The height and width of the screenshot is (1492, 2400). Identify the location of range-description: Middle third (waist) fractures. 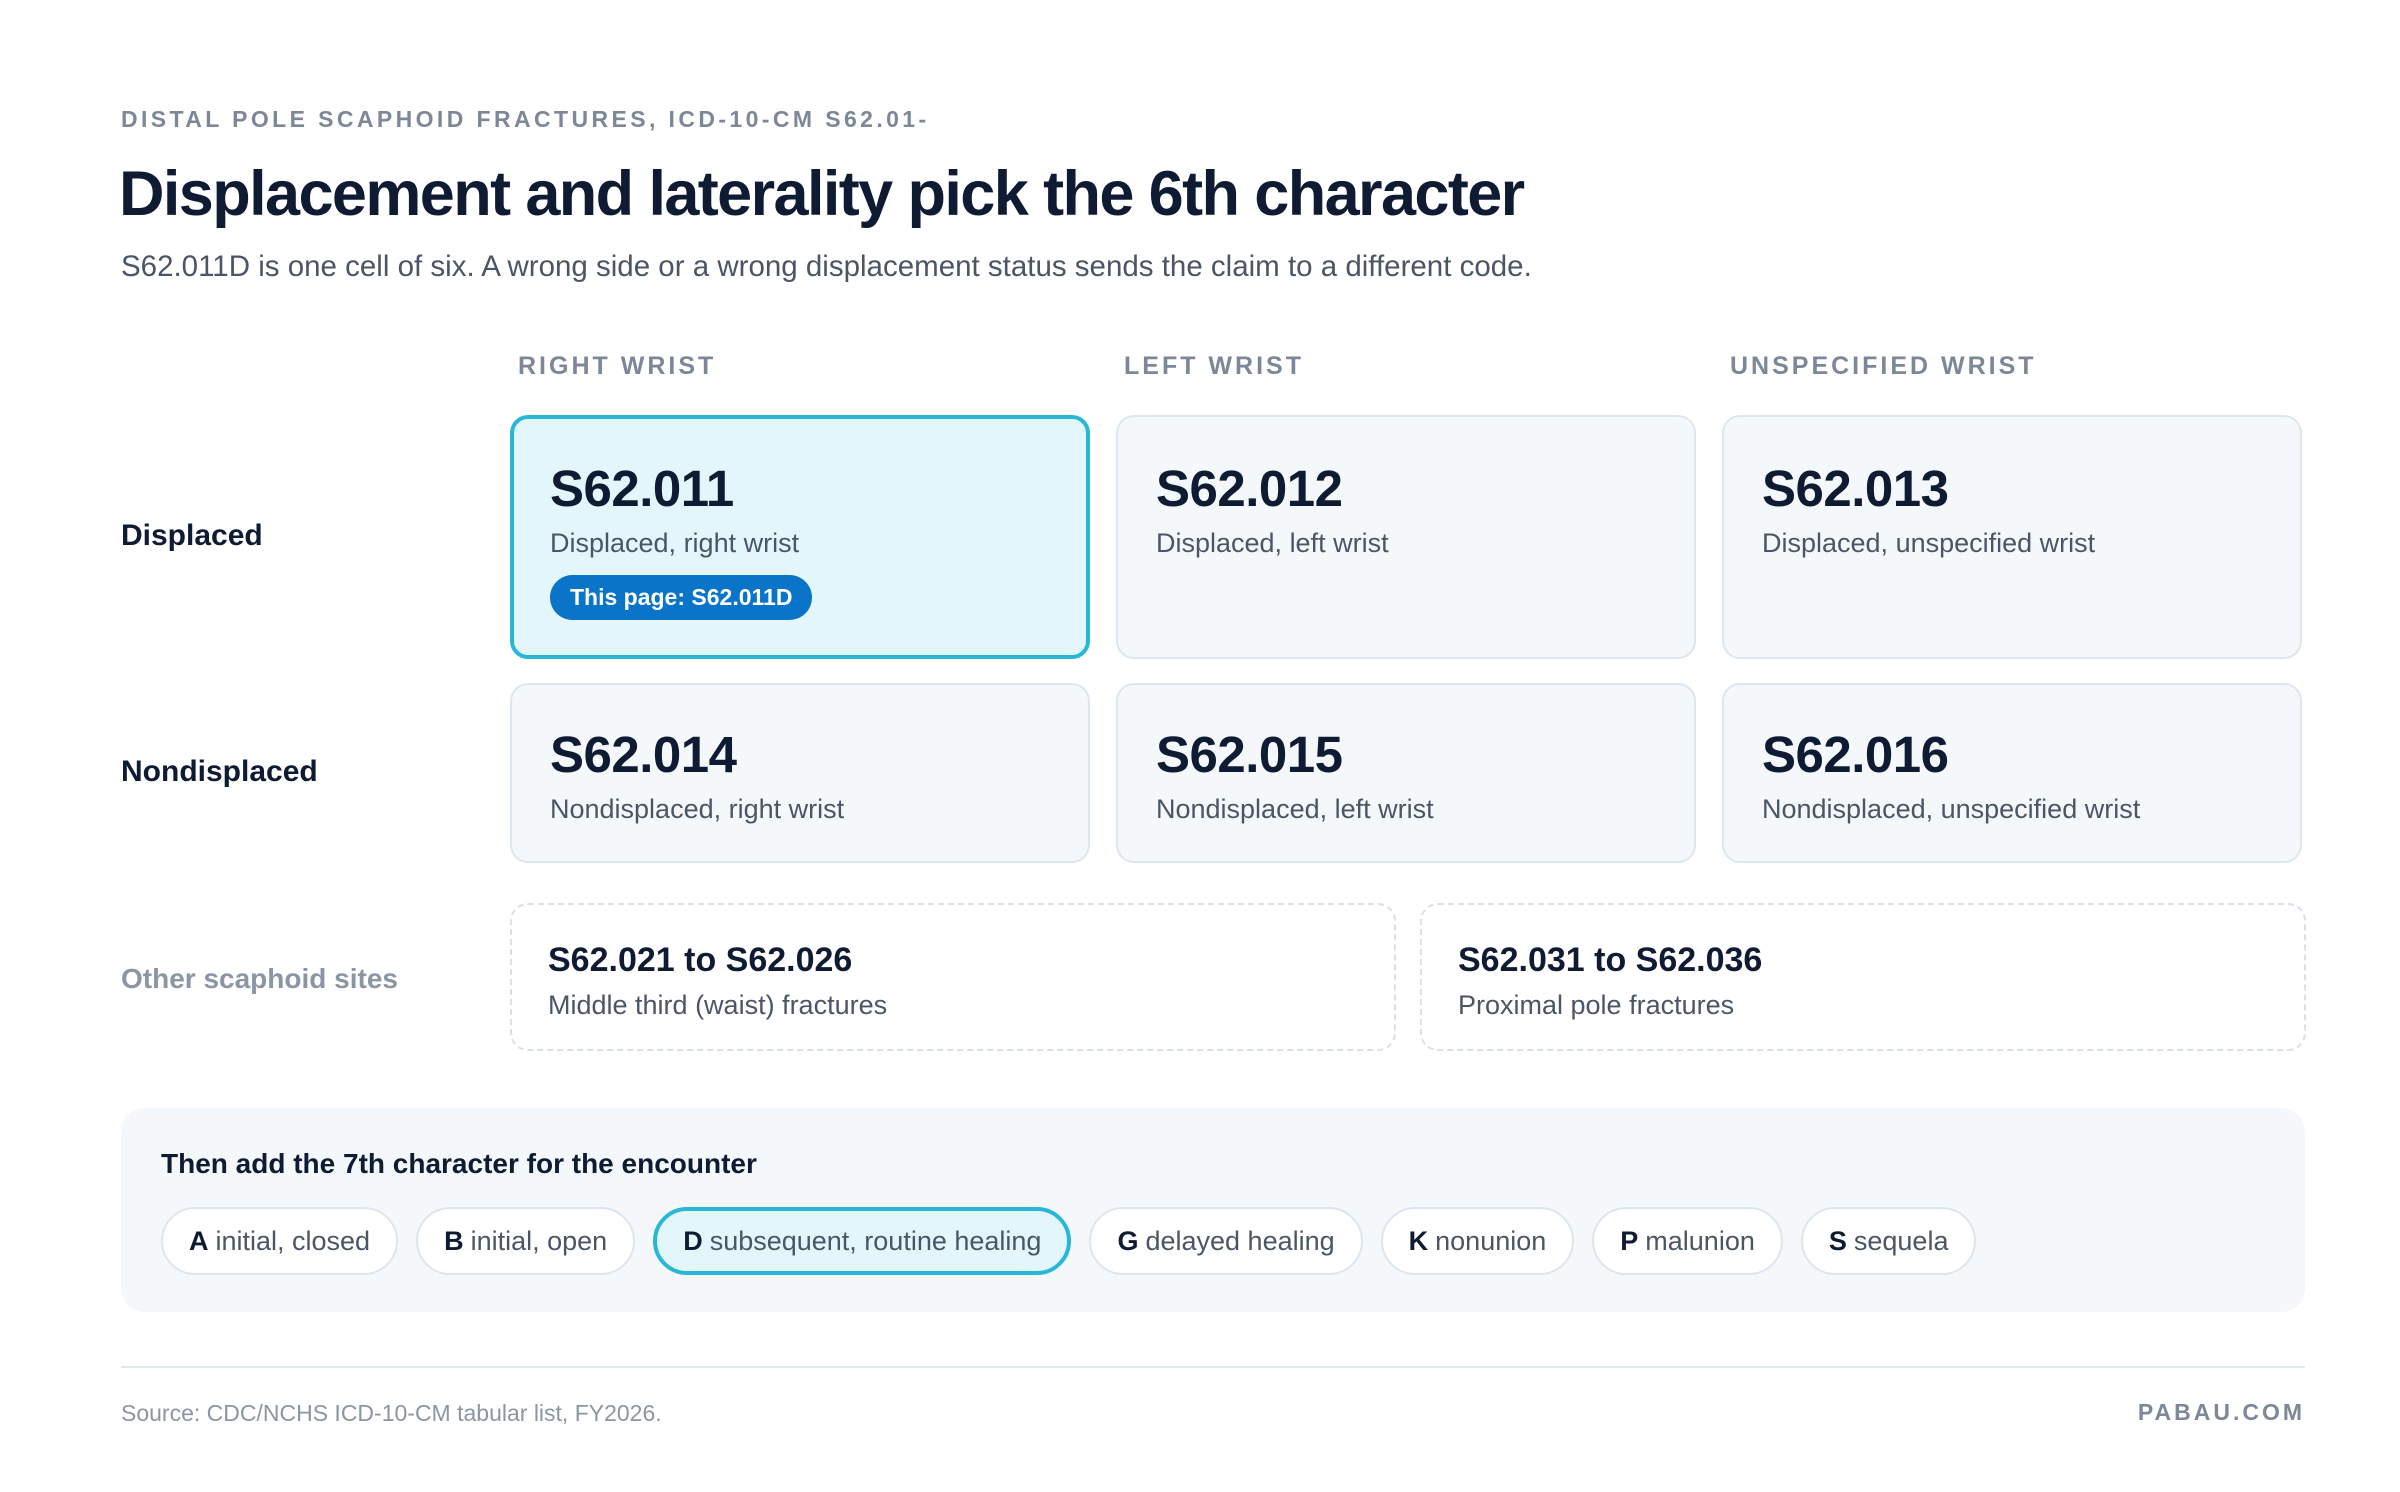
(718, 1005).